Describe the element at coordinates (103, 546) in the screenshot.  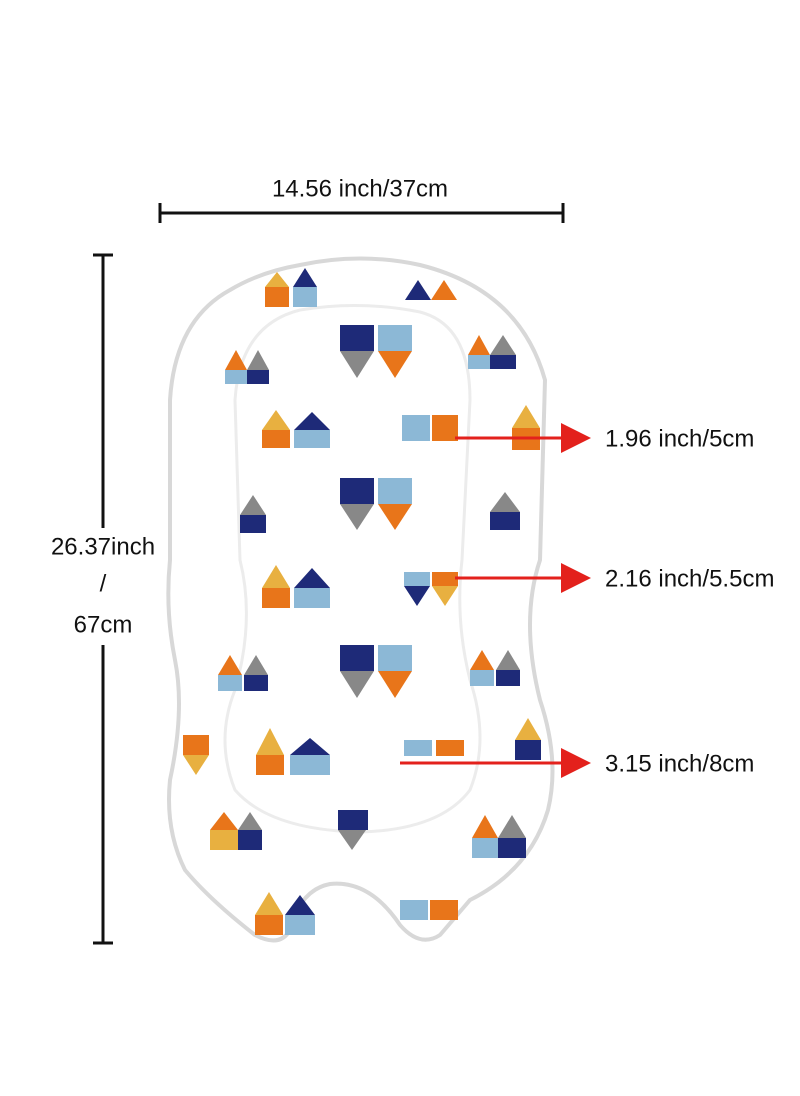
I see `height-label: 26.37inch` at that location.